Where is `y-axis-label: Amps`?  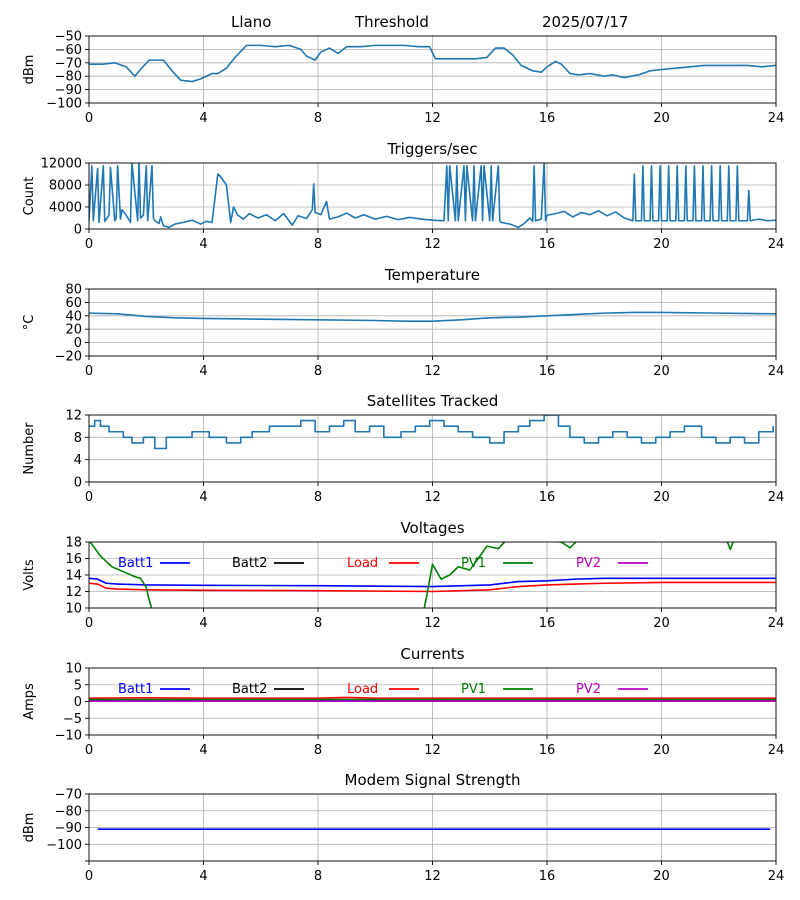 y-axis-label: Amps is located at coordinates (29, 701).